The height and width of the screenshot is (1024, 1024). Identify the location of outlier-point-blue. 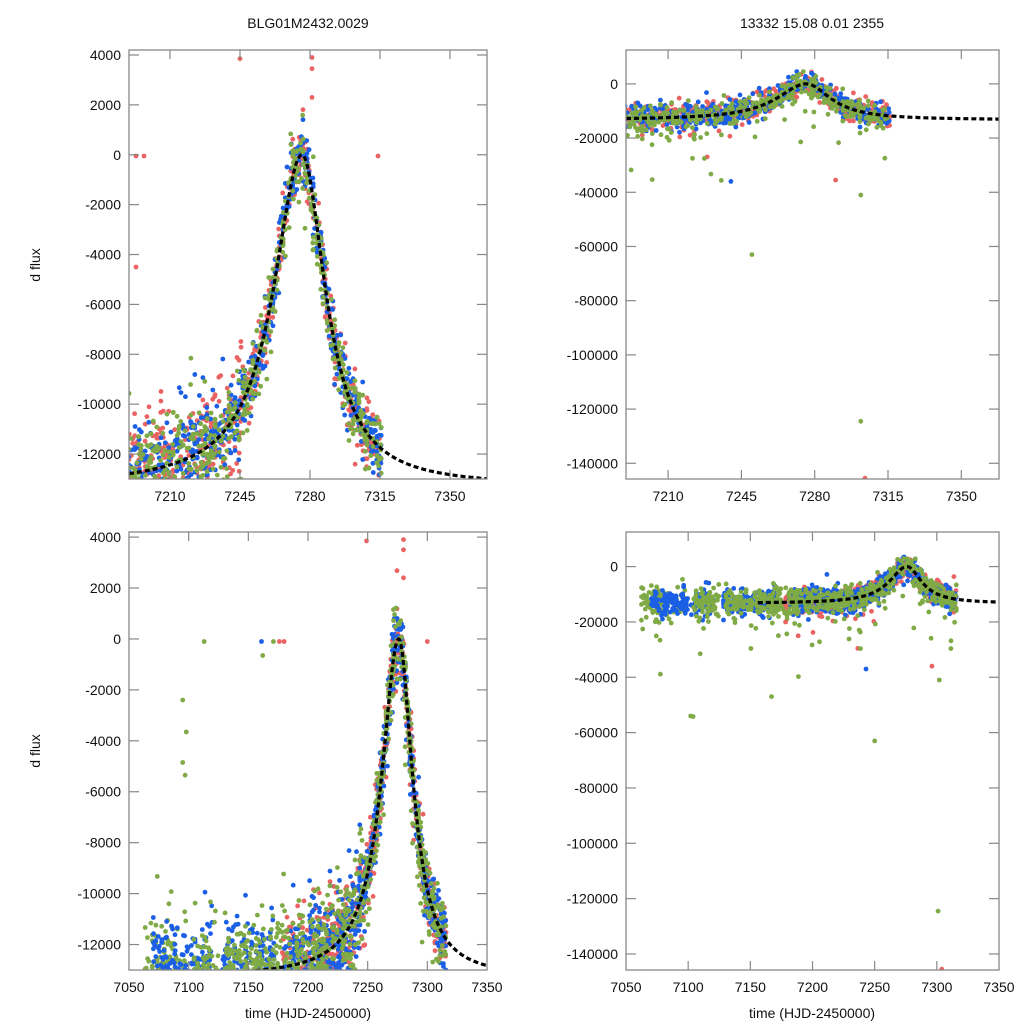
(731, 181).